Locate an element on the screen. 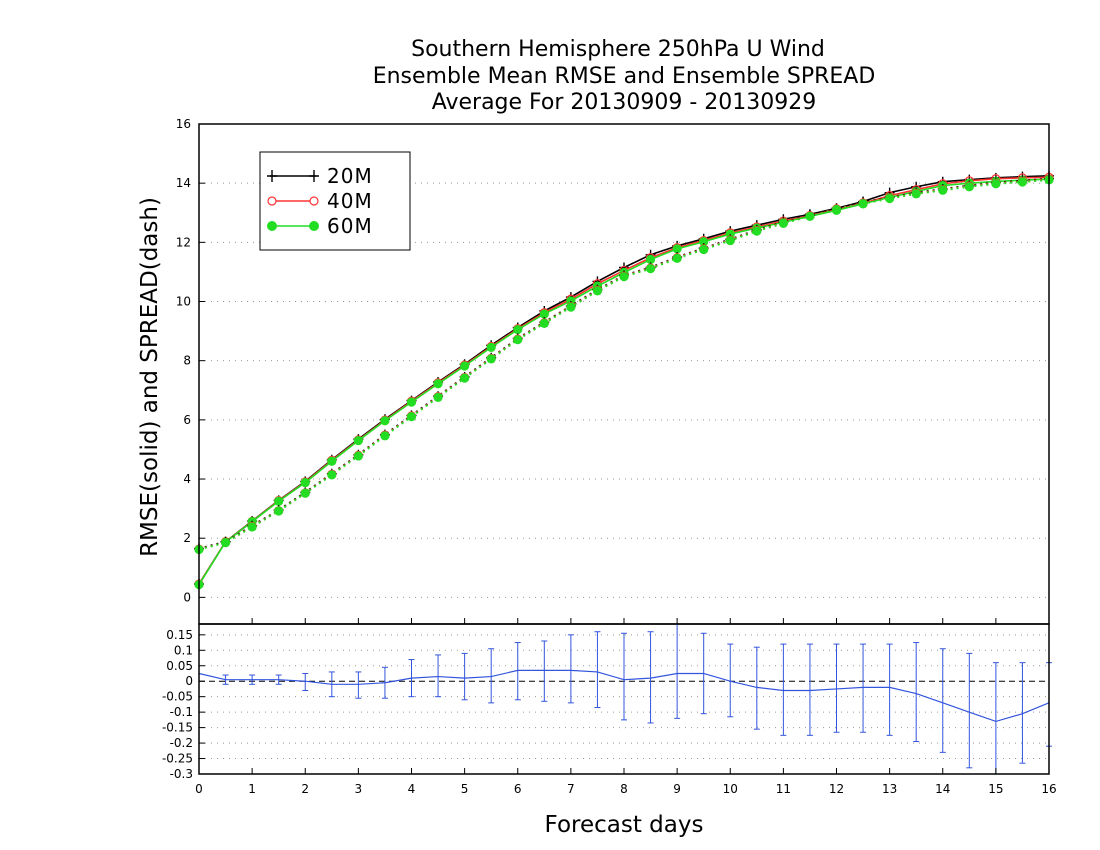 This screenshot has height=850, width=1100. difference-y-tick-label: 0 is located at coordinates (189, 681).